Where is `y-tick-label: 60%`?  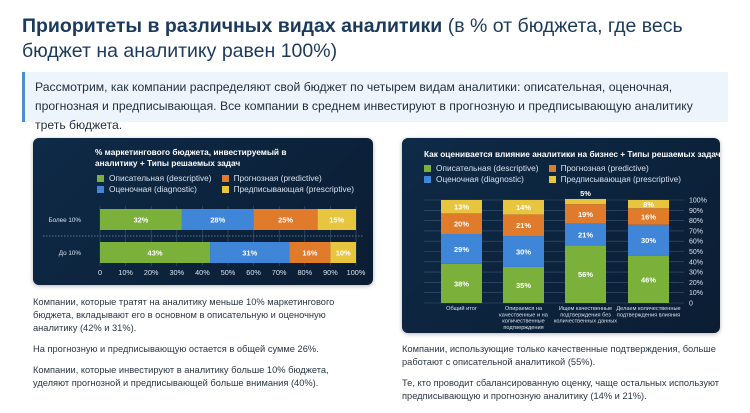
y-tick-label: 60% is located at coordinates (696, 242).